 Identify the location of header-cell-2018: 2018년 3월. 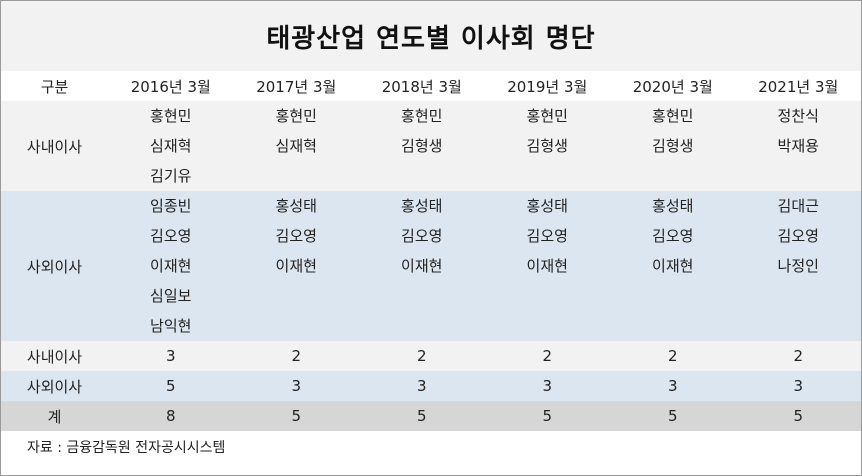
(422, 86).